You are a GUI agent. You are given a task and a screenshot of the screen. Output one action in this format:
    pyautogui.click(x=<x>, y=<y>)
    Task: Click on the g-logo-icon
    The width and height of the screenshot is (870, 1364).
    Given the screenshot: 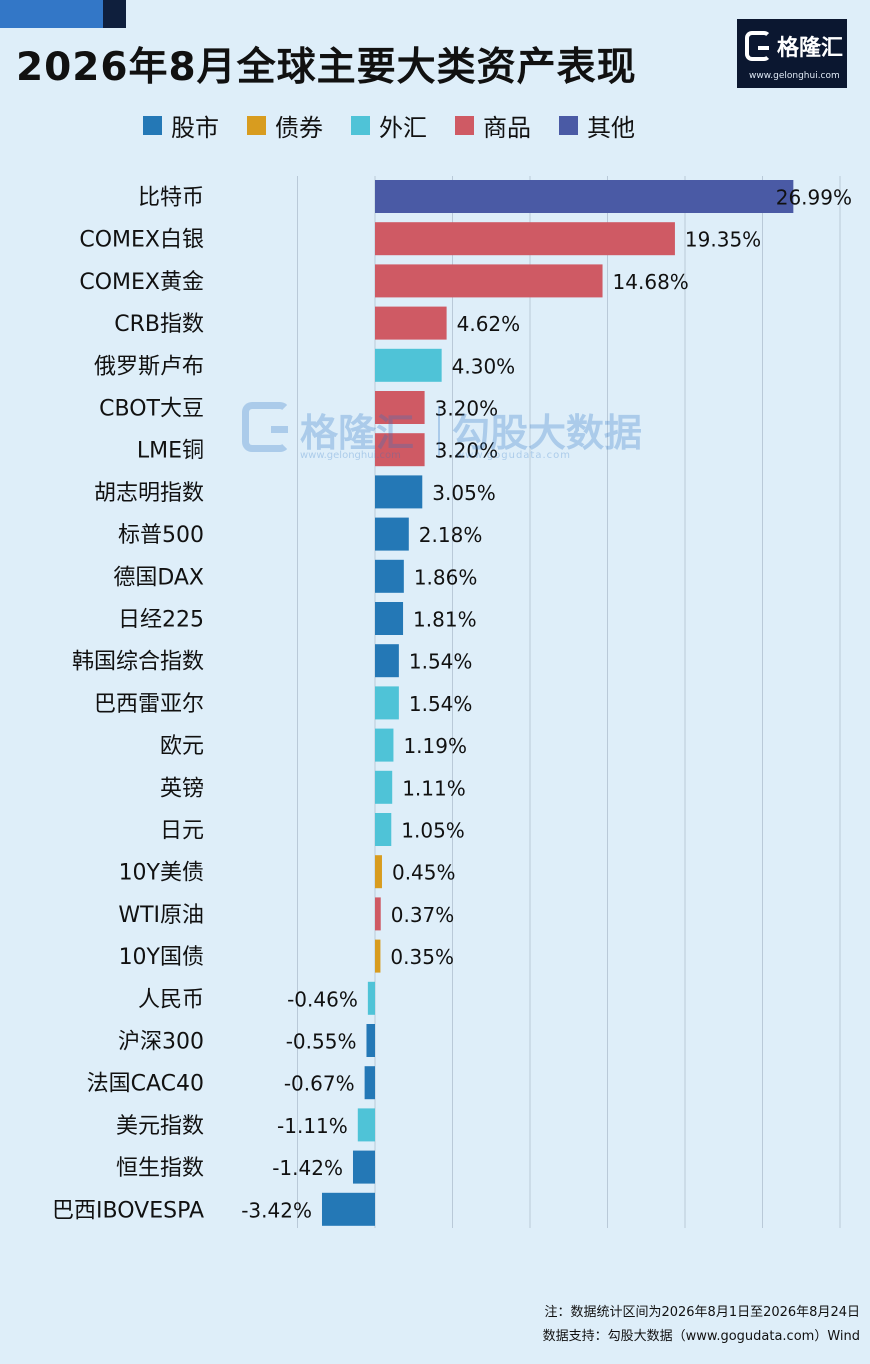 What is the action you would take?
    pyautogui.click(x=758, y=46)
    